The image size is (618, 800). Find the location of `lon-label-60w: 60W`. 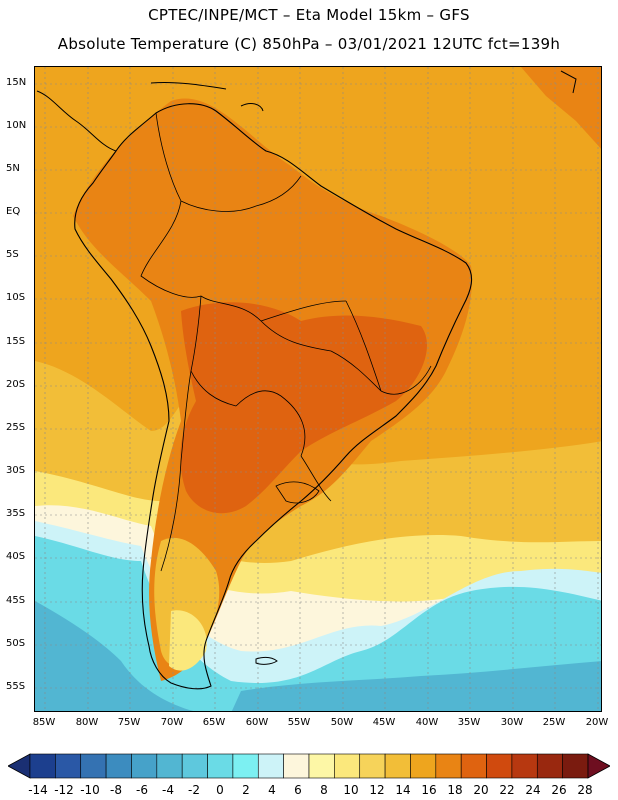

lon-label-60w: 60W is located at coordinates (257, 722).